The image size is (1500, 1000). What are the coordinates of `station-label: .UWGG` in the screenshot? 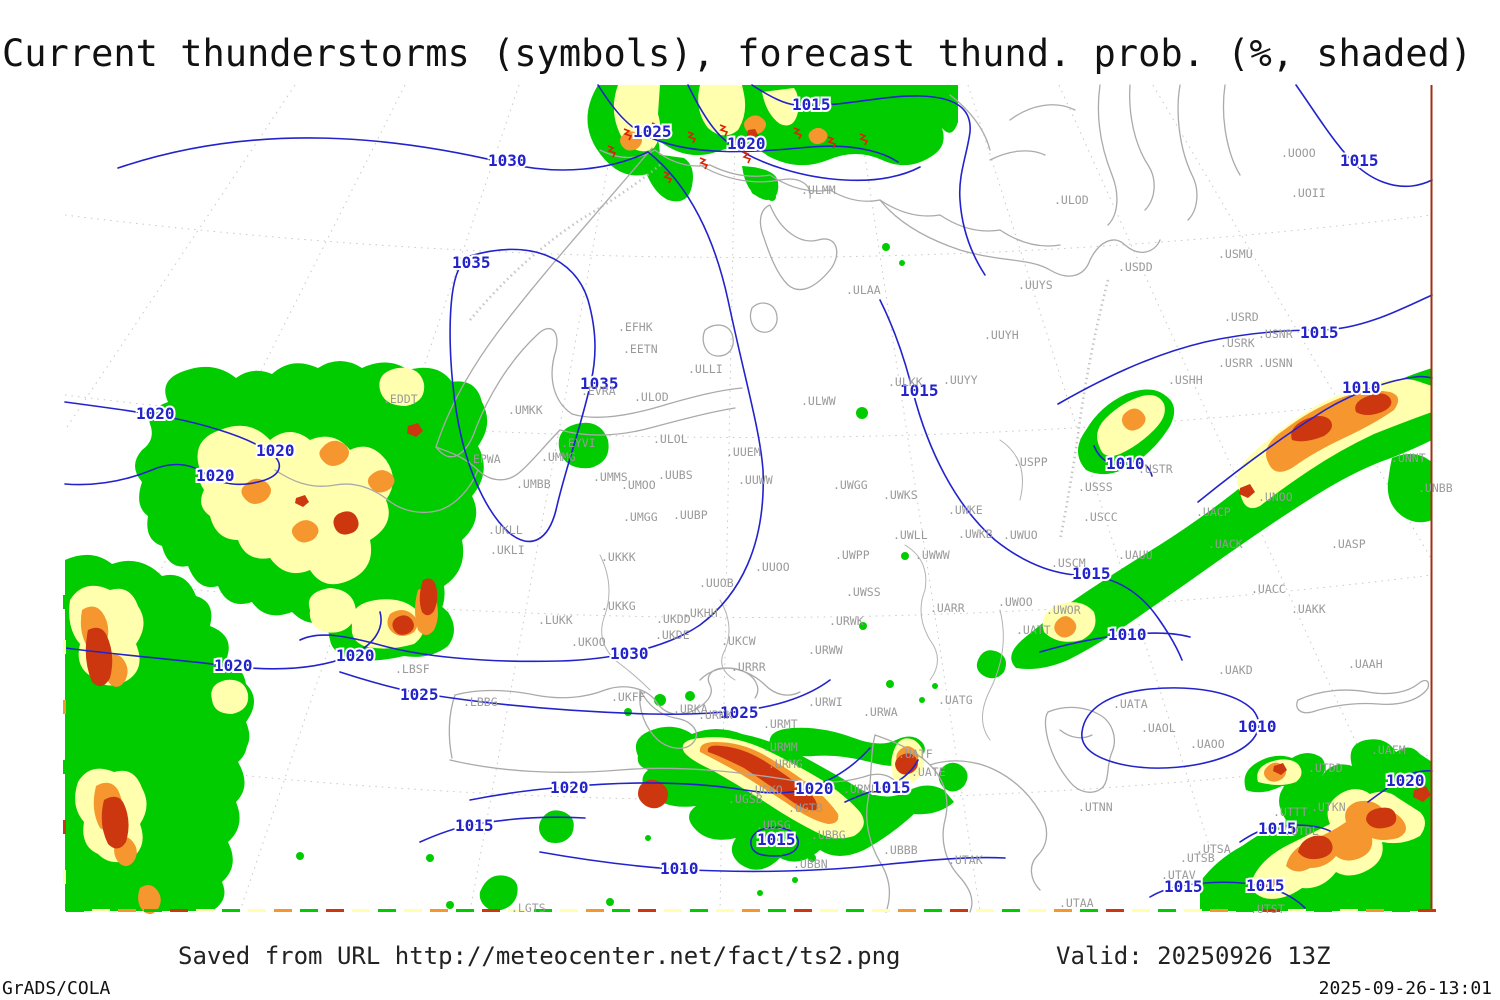 It's located at (850, 485).